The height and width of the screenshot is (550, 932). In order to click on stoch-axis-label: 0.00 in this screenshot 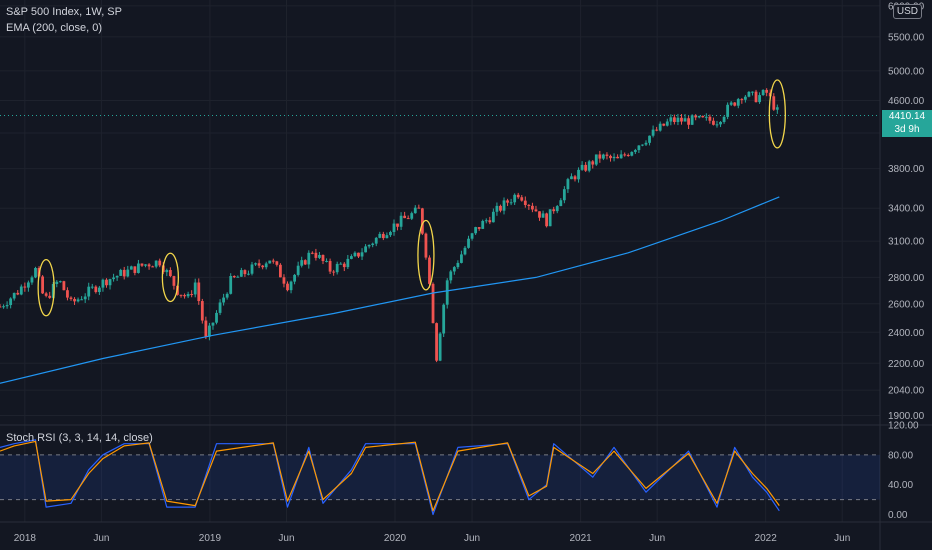, I will do `click(898, 515)`.